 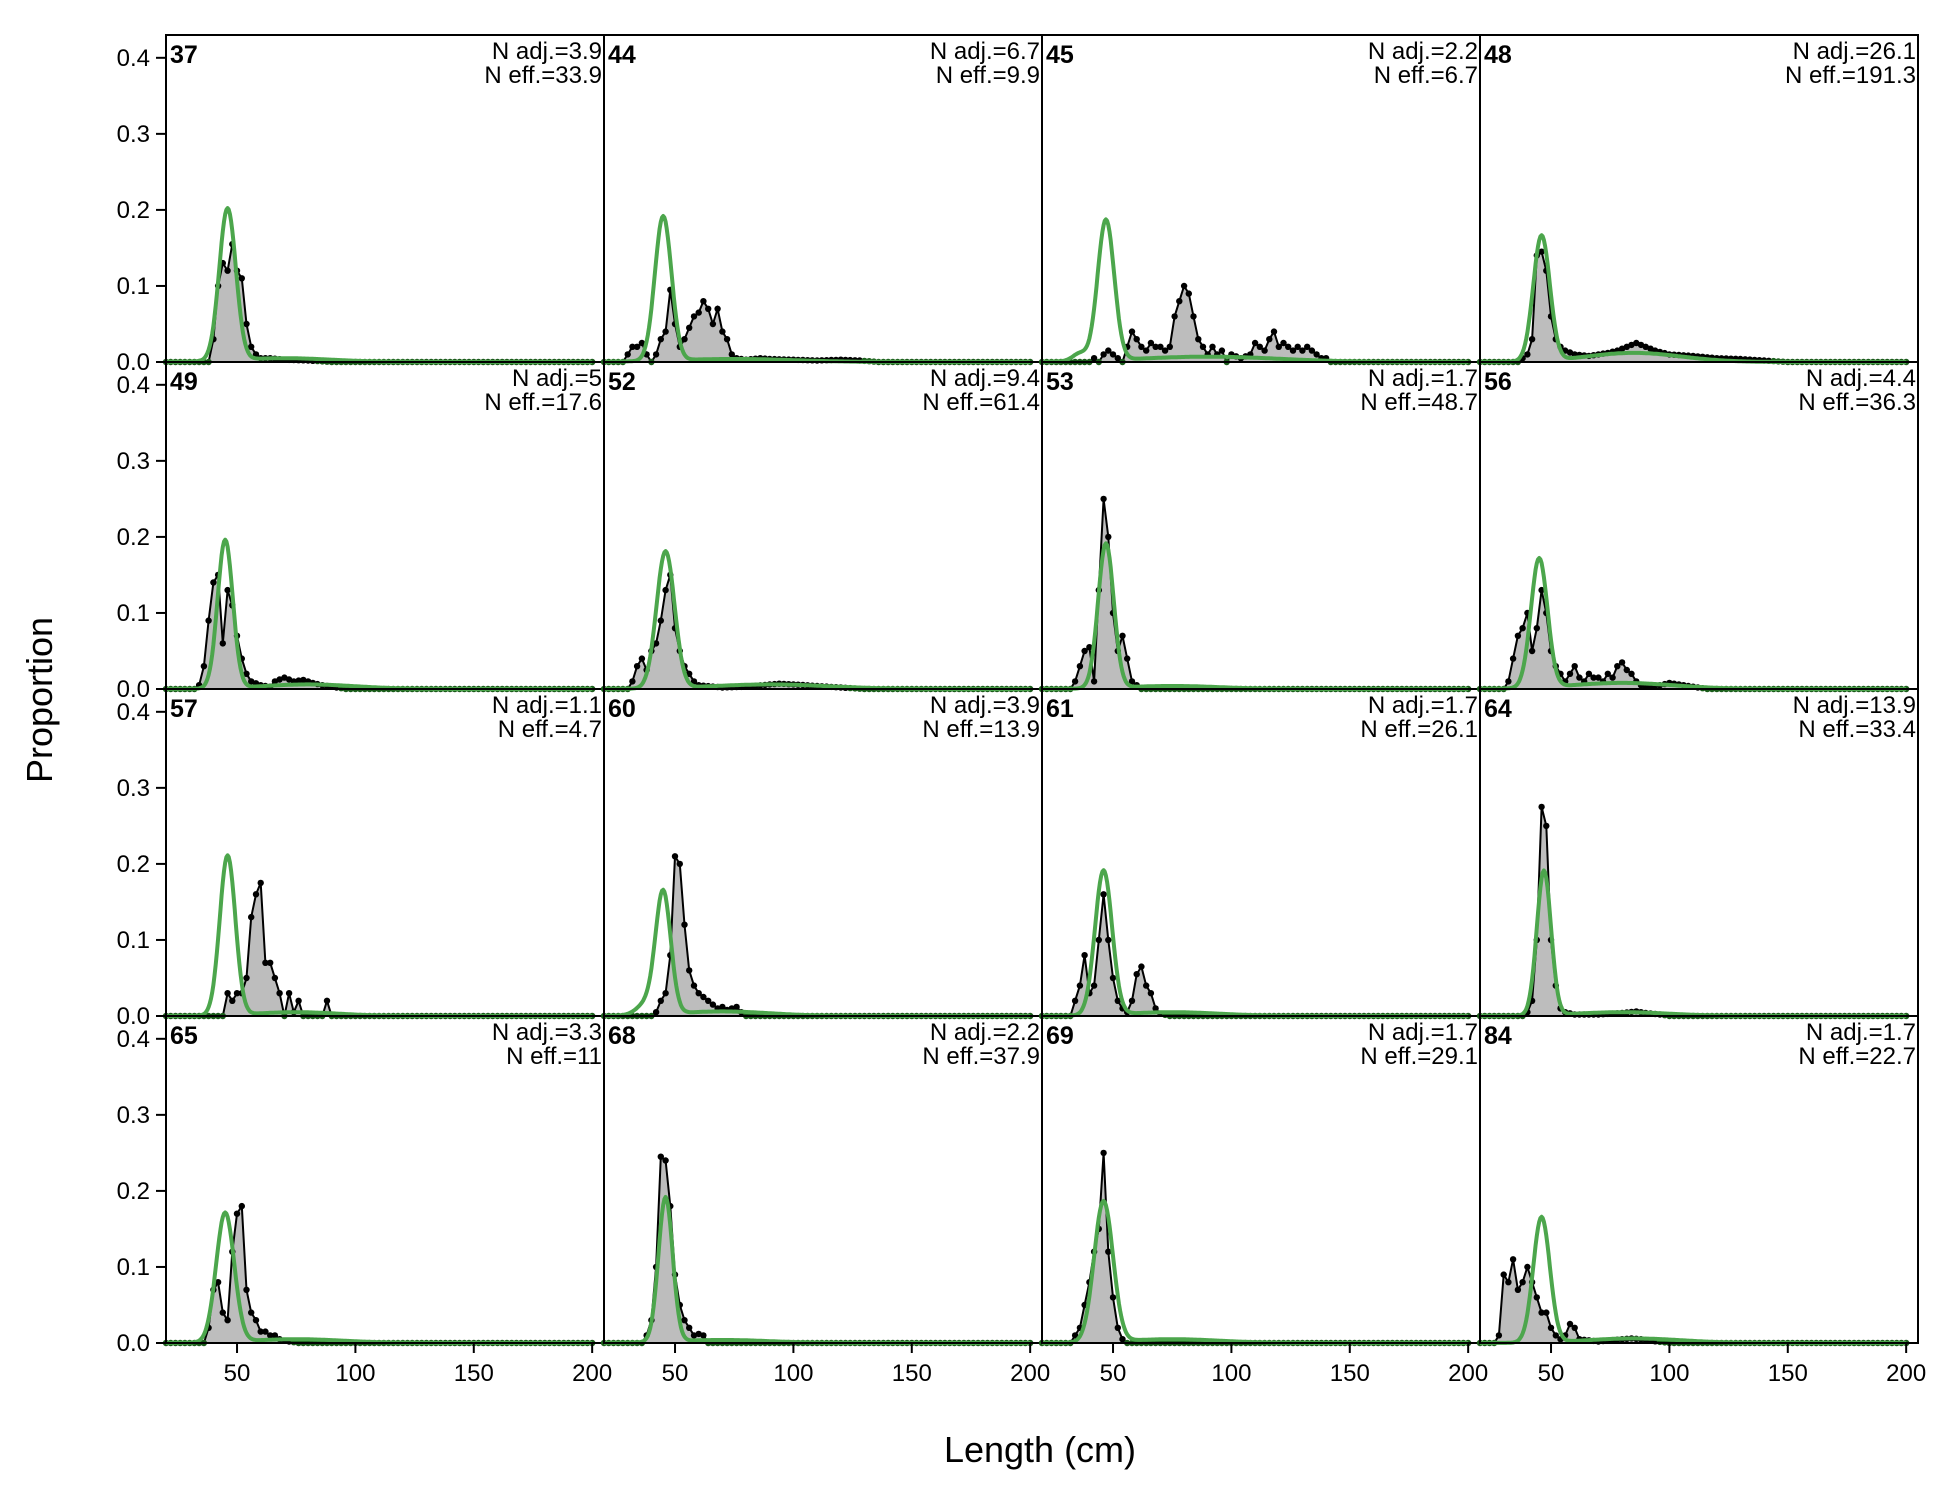 What do you see at coordinates (1030, 1373) in the screenshot?
I see `x-tick-label: 200` at bounding box center [1030, 1373].